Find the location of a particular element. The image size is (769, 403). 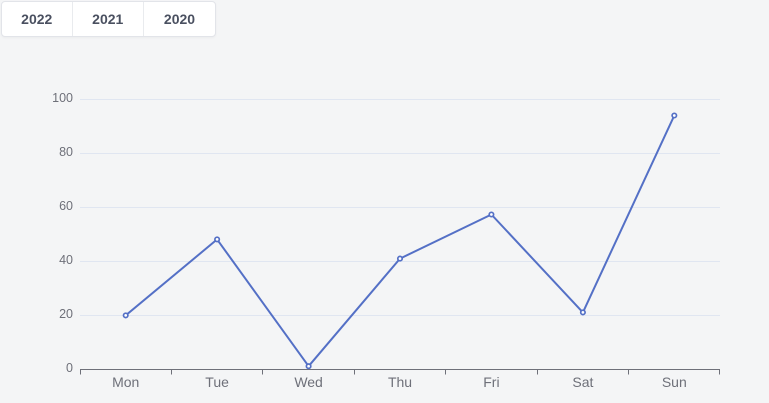

svg-text: Fri is located at coordinates (491, 382).